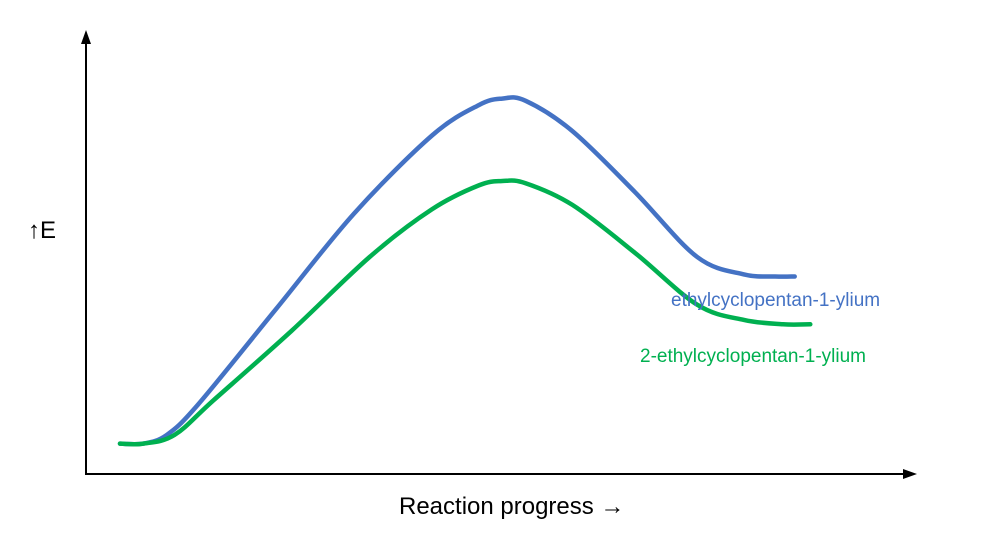 This screenshot has width=1000, height=557. Describe the element at coordinates (511, 506) in the screenshot. I see `x-axis-label: Reaction progress →` at that location.